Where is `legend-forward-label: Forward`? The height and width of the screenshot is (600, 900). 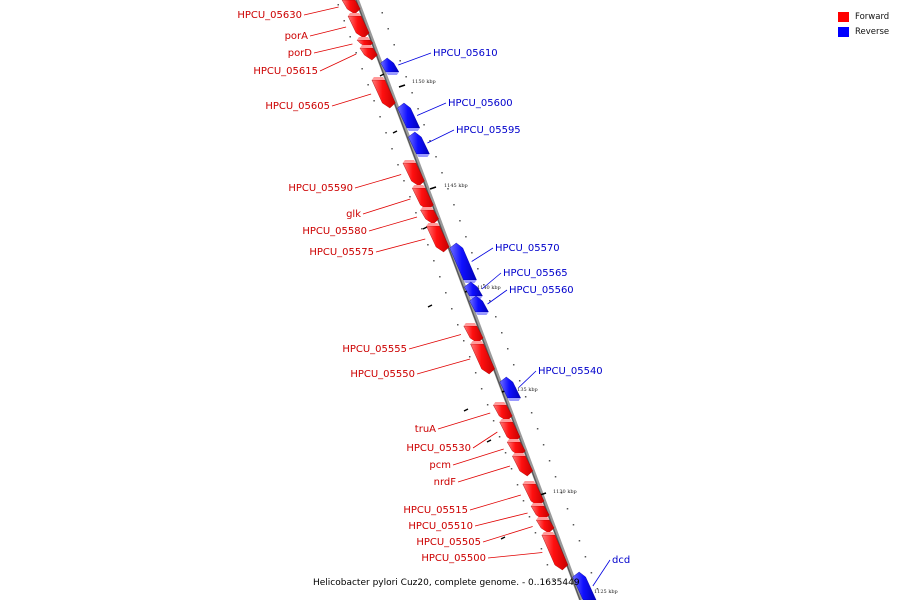
legend-forward-label: Forward is located at coordinates (872, 16).